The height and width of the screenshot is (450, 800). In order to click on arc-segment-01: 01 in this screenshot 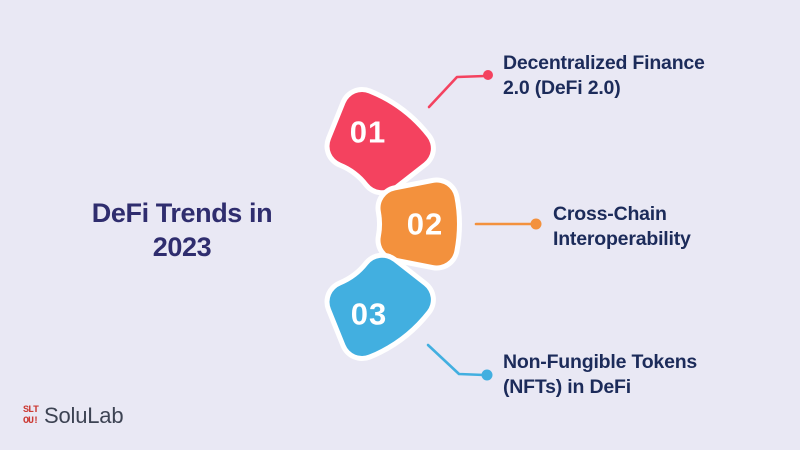, I will do `click(380, 141)`.